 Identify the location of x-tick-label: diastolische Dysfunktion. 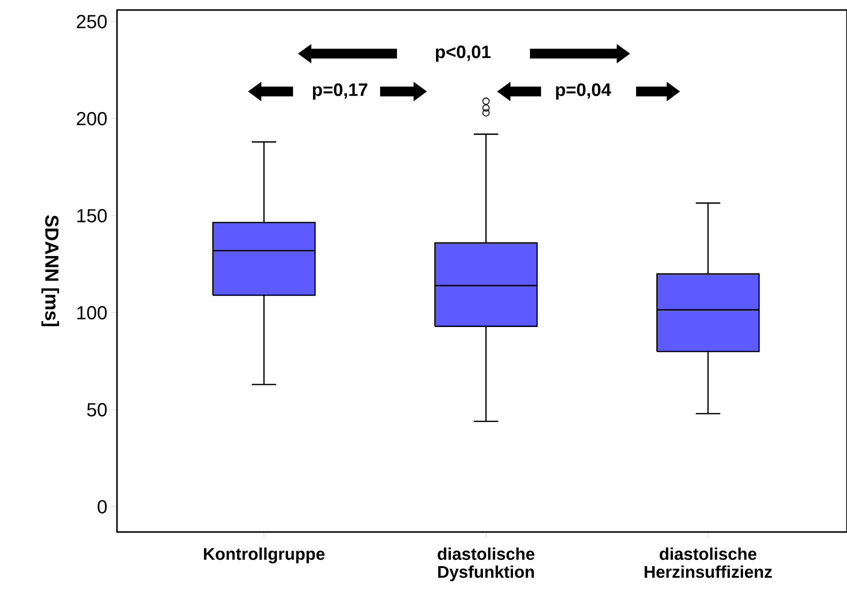
(486, 565).